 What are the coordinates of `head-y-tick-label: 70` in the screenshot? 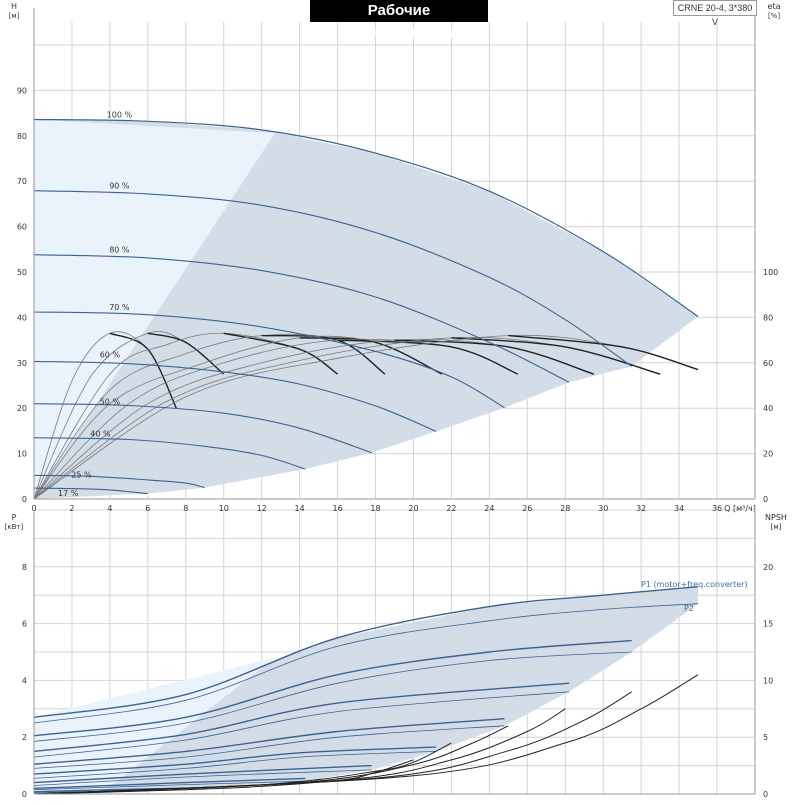 It's located at (22, 181).